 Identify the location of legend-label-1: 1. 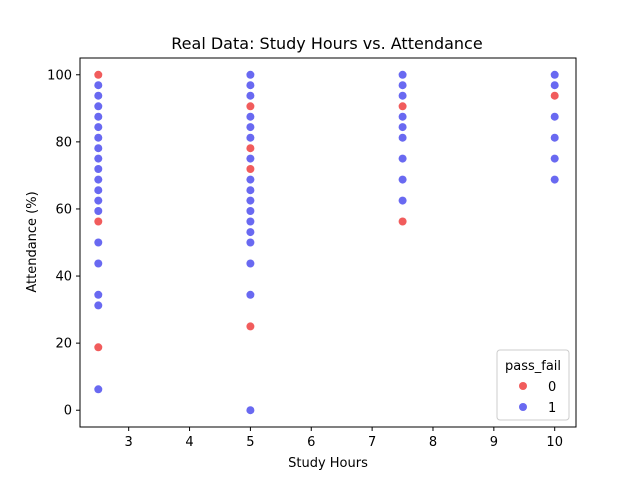
(552, 408).